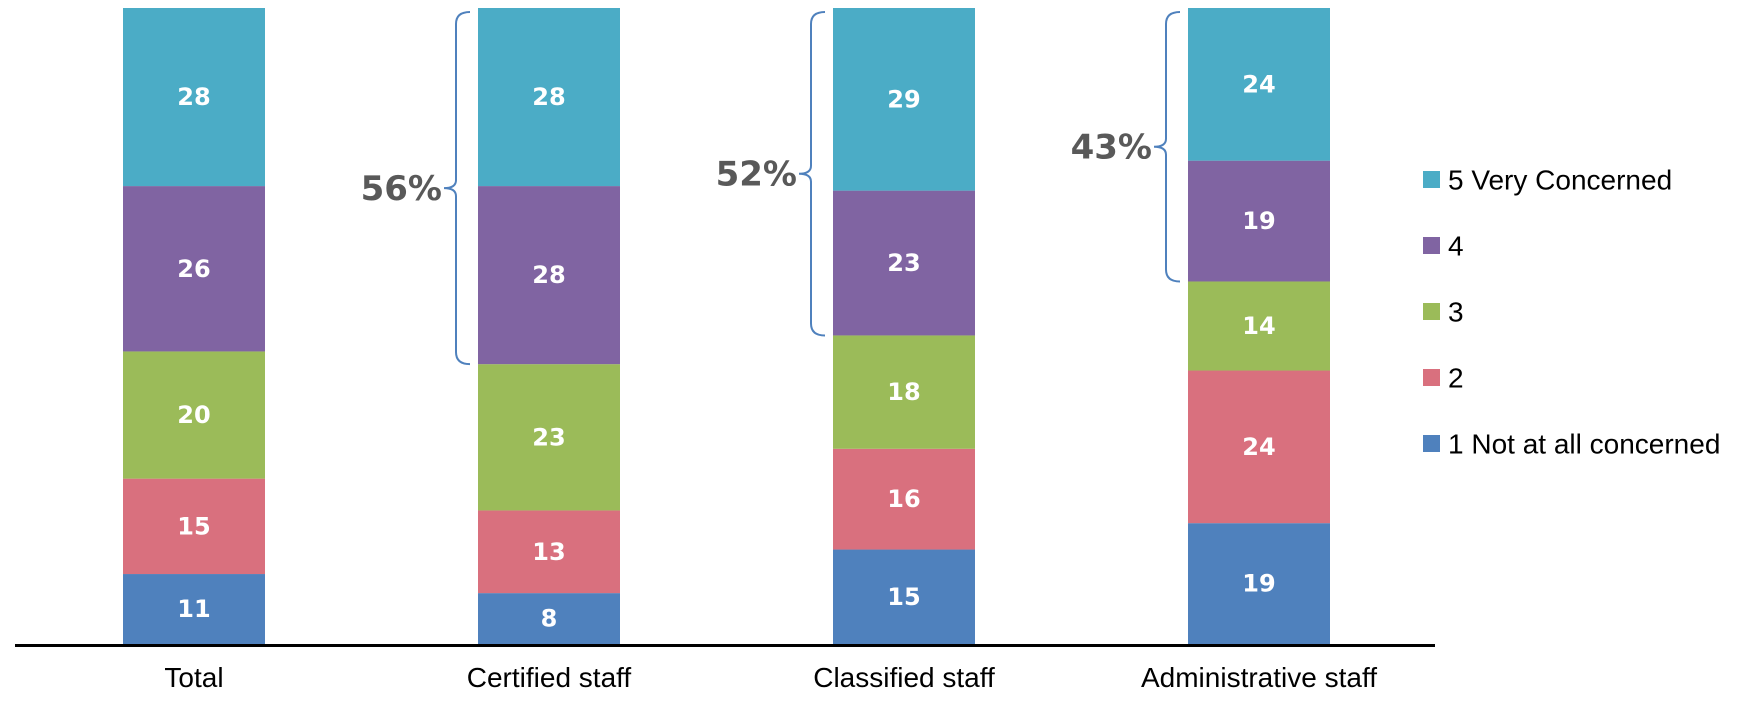 This screenshot has width=1739, height=701. What do you see at coordinates (457, 188) in the screenshot?
I see `bracket-certified-staff` at bounding box center [457, 188].